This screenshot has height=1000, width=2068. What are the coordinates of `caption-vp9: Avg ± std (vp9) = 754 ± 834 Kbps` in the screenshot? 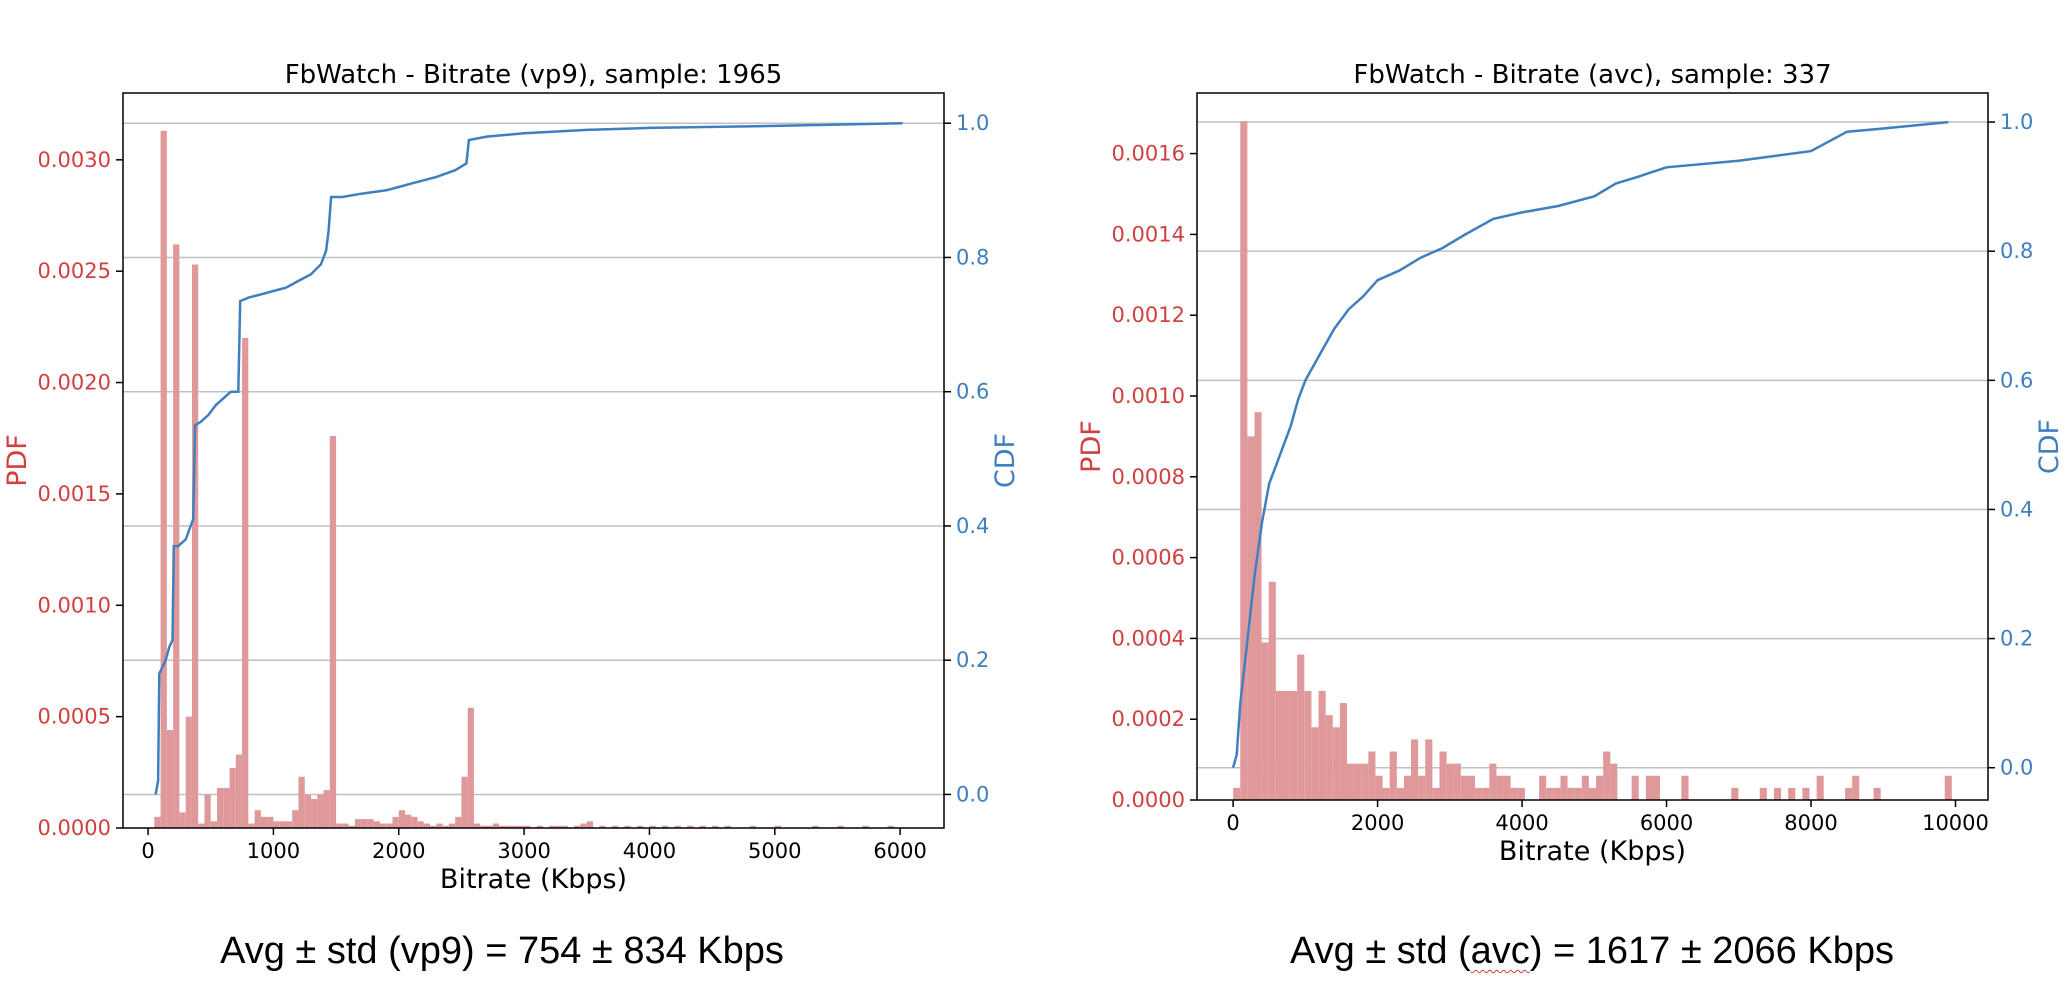 It's located at (502, 951).